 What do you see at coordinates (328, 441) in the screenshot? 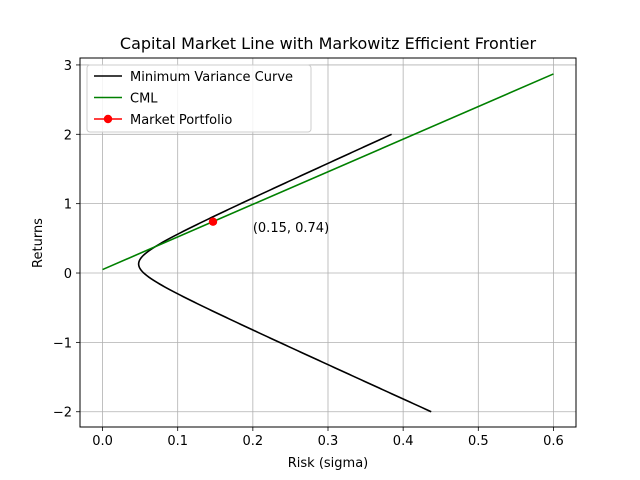
I see `x-tick-label: 0.3` at bounding box center [328, 441].